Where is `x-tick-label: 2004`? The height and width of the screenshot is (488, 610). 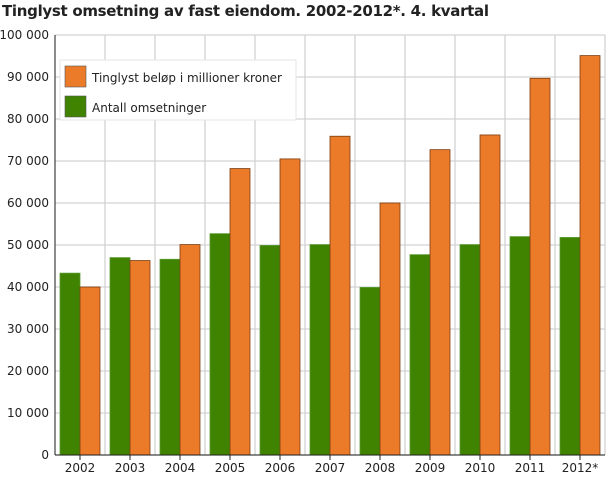 x-tick-label: 2004 is located at coordinates (180, 468).